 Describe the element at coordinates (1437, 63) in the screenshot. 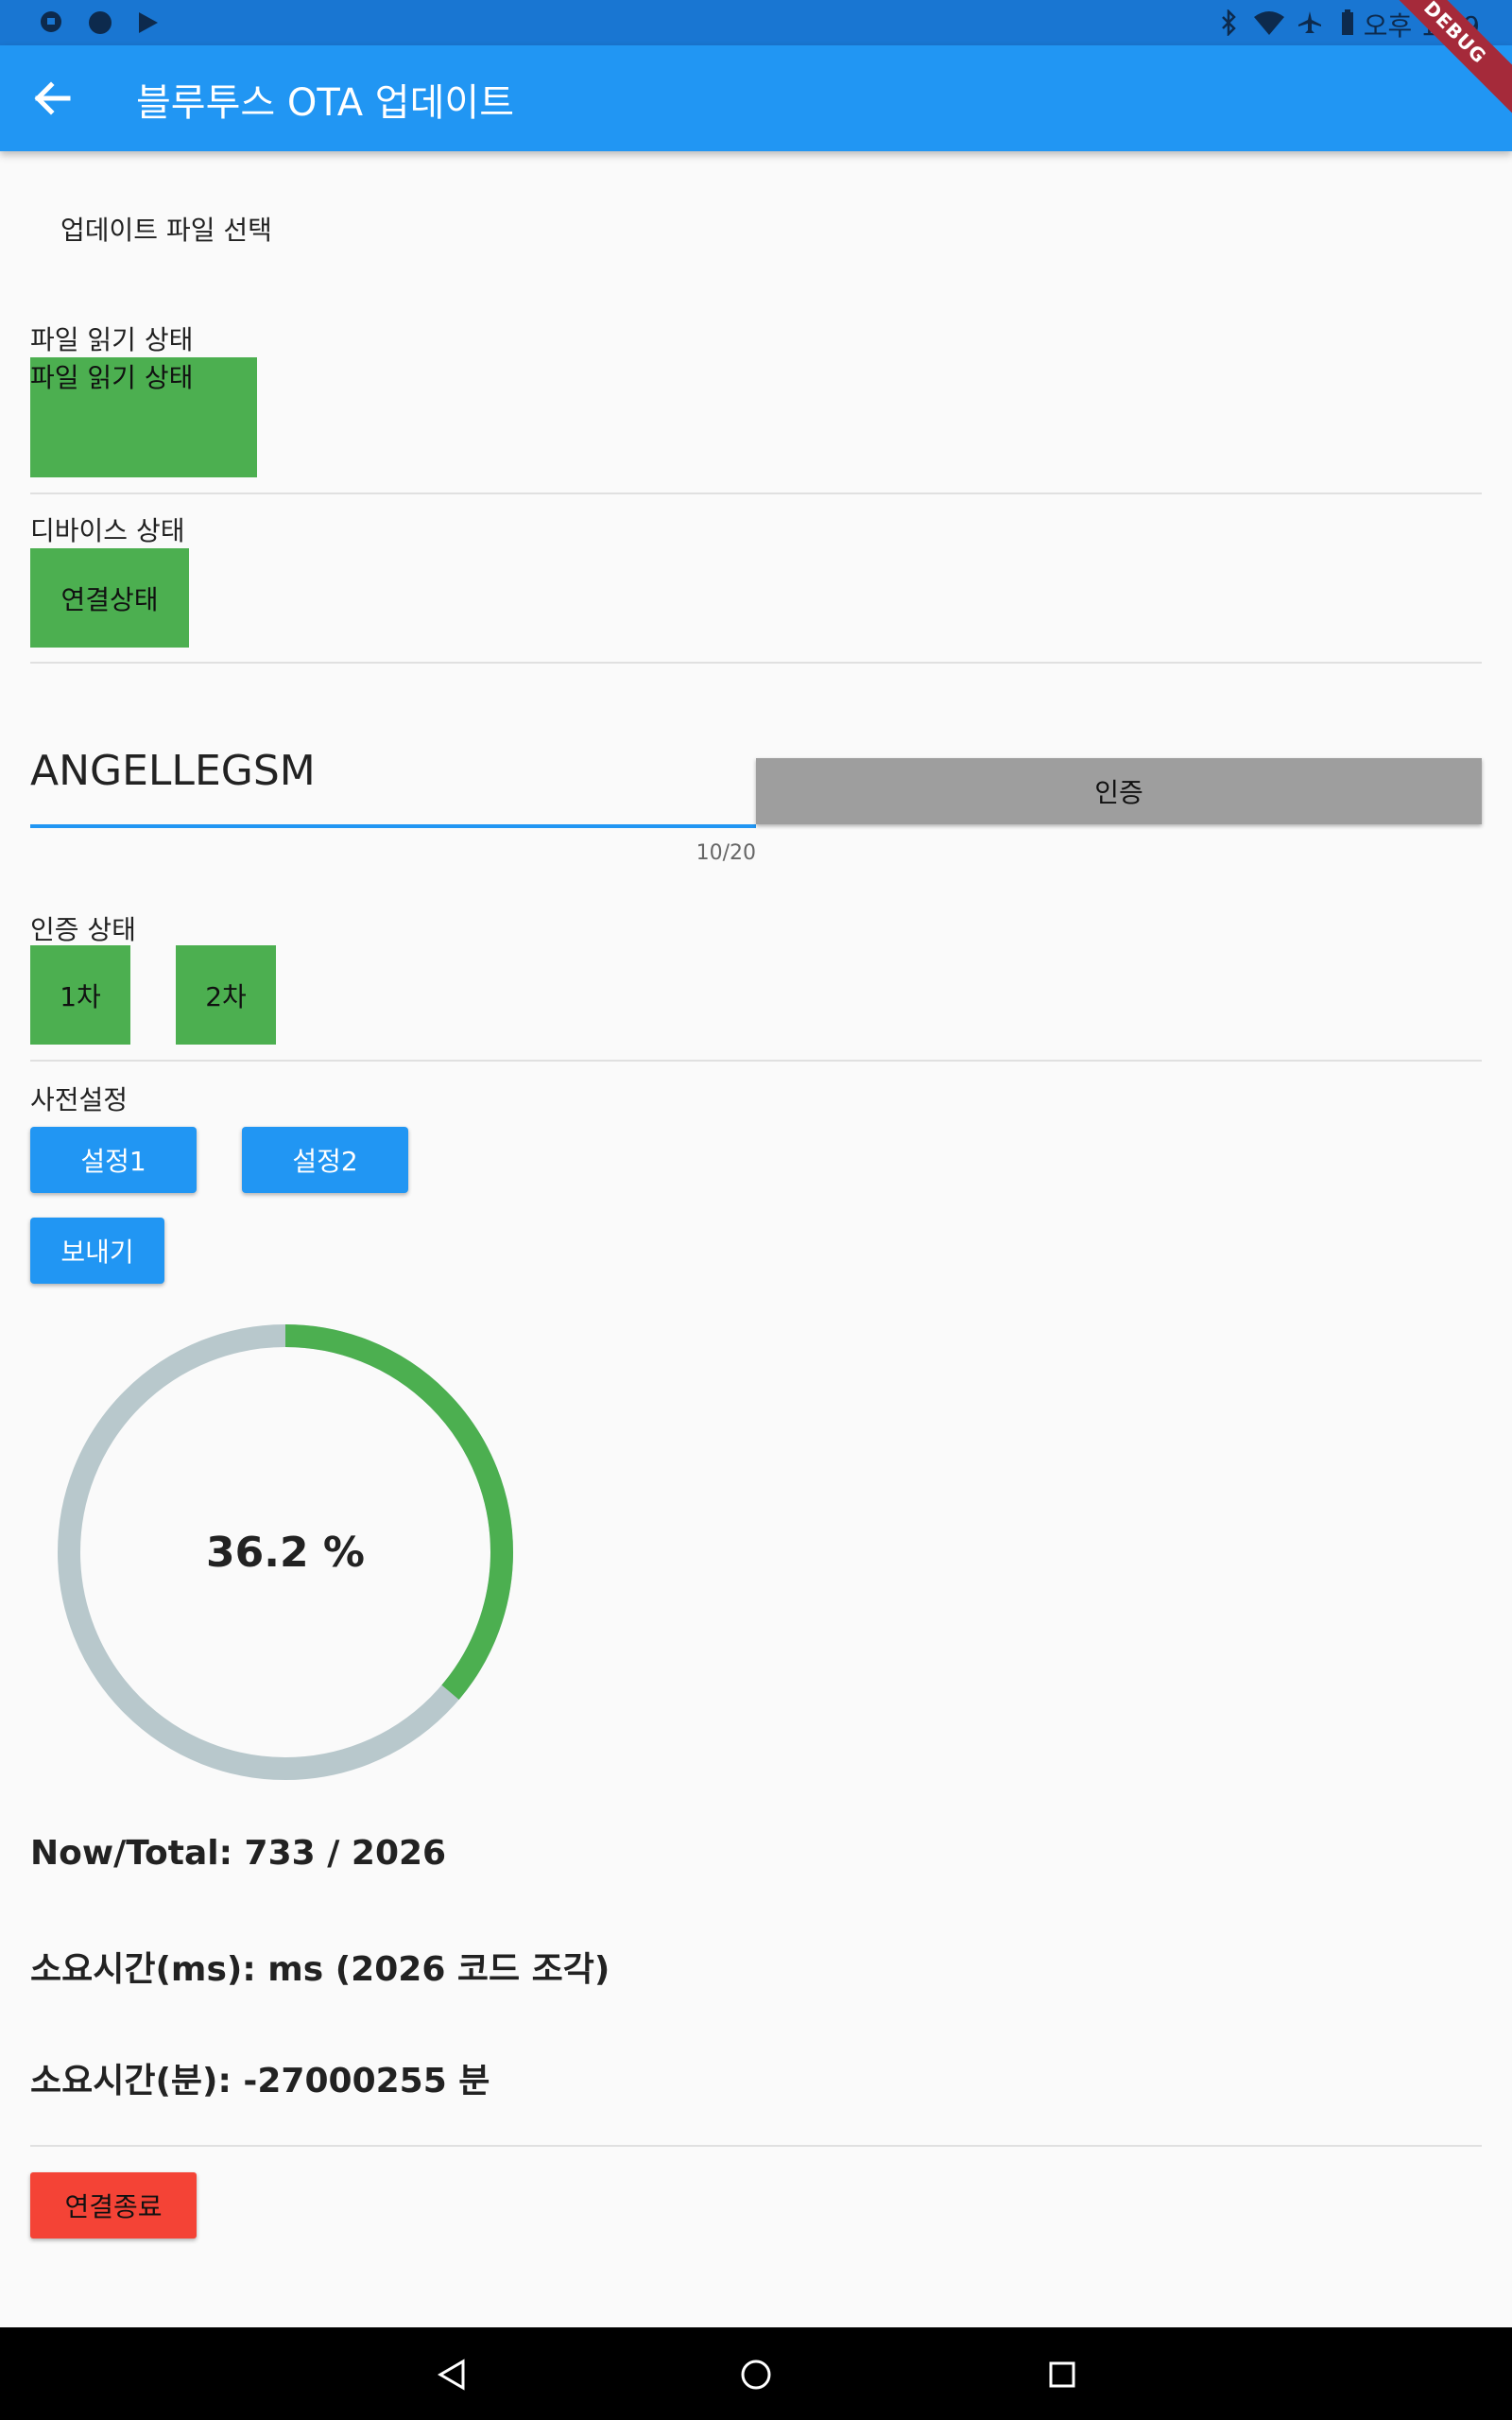

I see `debug-banner: DEBUG` at that location.